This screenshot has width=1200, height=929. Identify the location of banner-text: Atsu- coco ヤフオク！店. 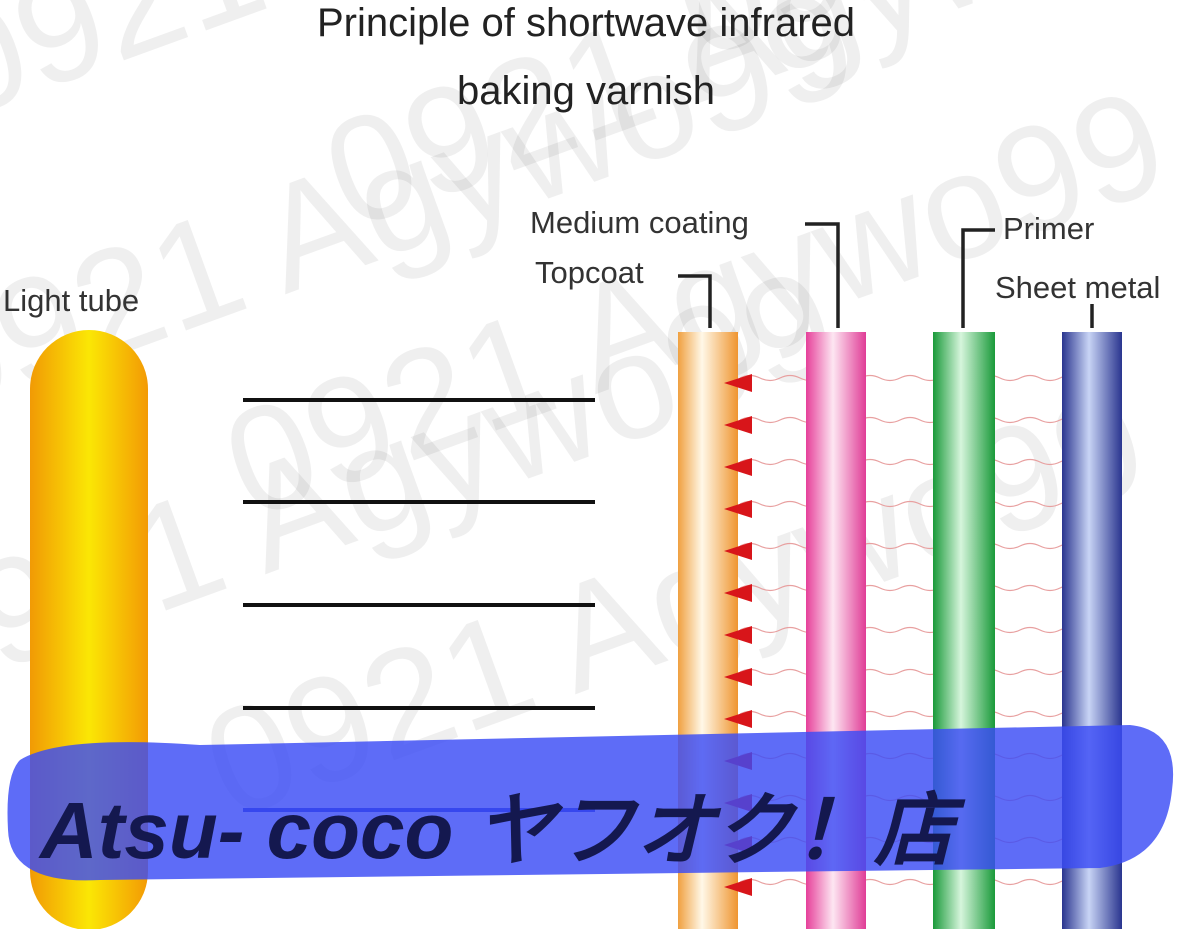
(502, 830).